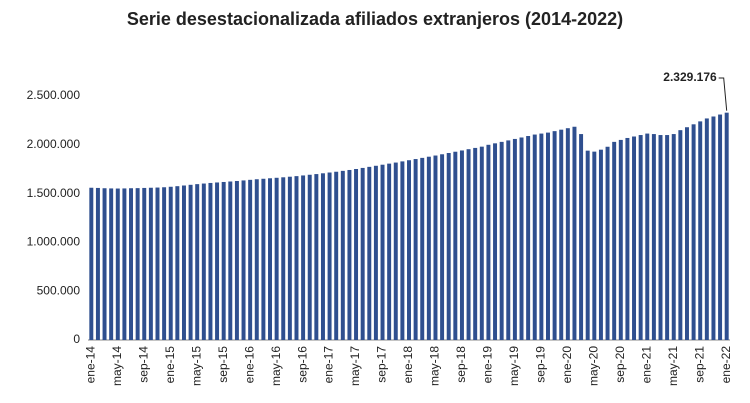 This screenshot has height=403, width=750. What do you see at coordinates (355, 366) in the screenshot?
I see `x-tick-label: may-17` at bounding box center [355, 366].